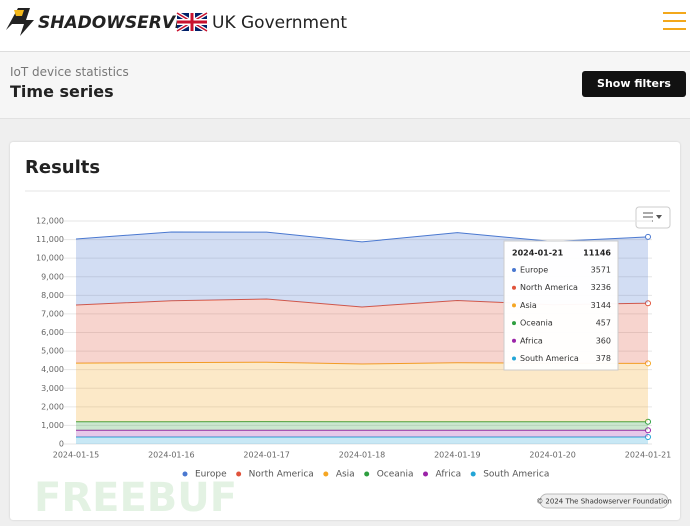 The width and height of the screenshot is (690, 526). Describe the element at coordinates (76, 455) in the screenshot. I see `x-tick-label: 2024-01-15` at that location.